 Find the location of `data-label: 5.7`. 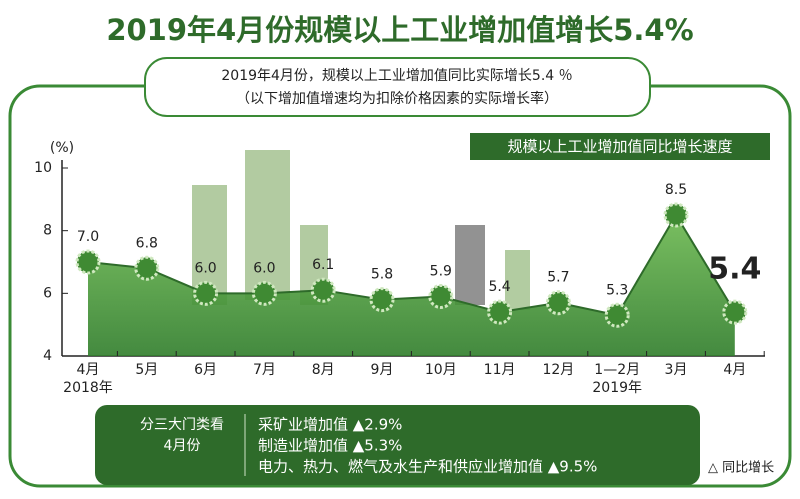

data-label: 5.7 is located at coordinates (558, 278).